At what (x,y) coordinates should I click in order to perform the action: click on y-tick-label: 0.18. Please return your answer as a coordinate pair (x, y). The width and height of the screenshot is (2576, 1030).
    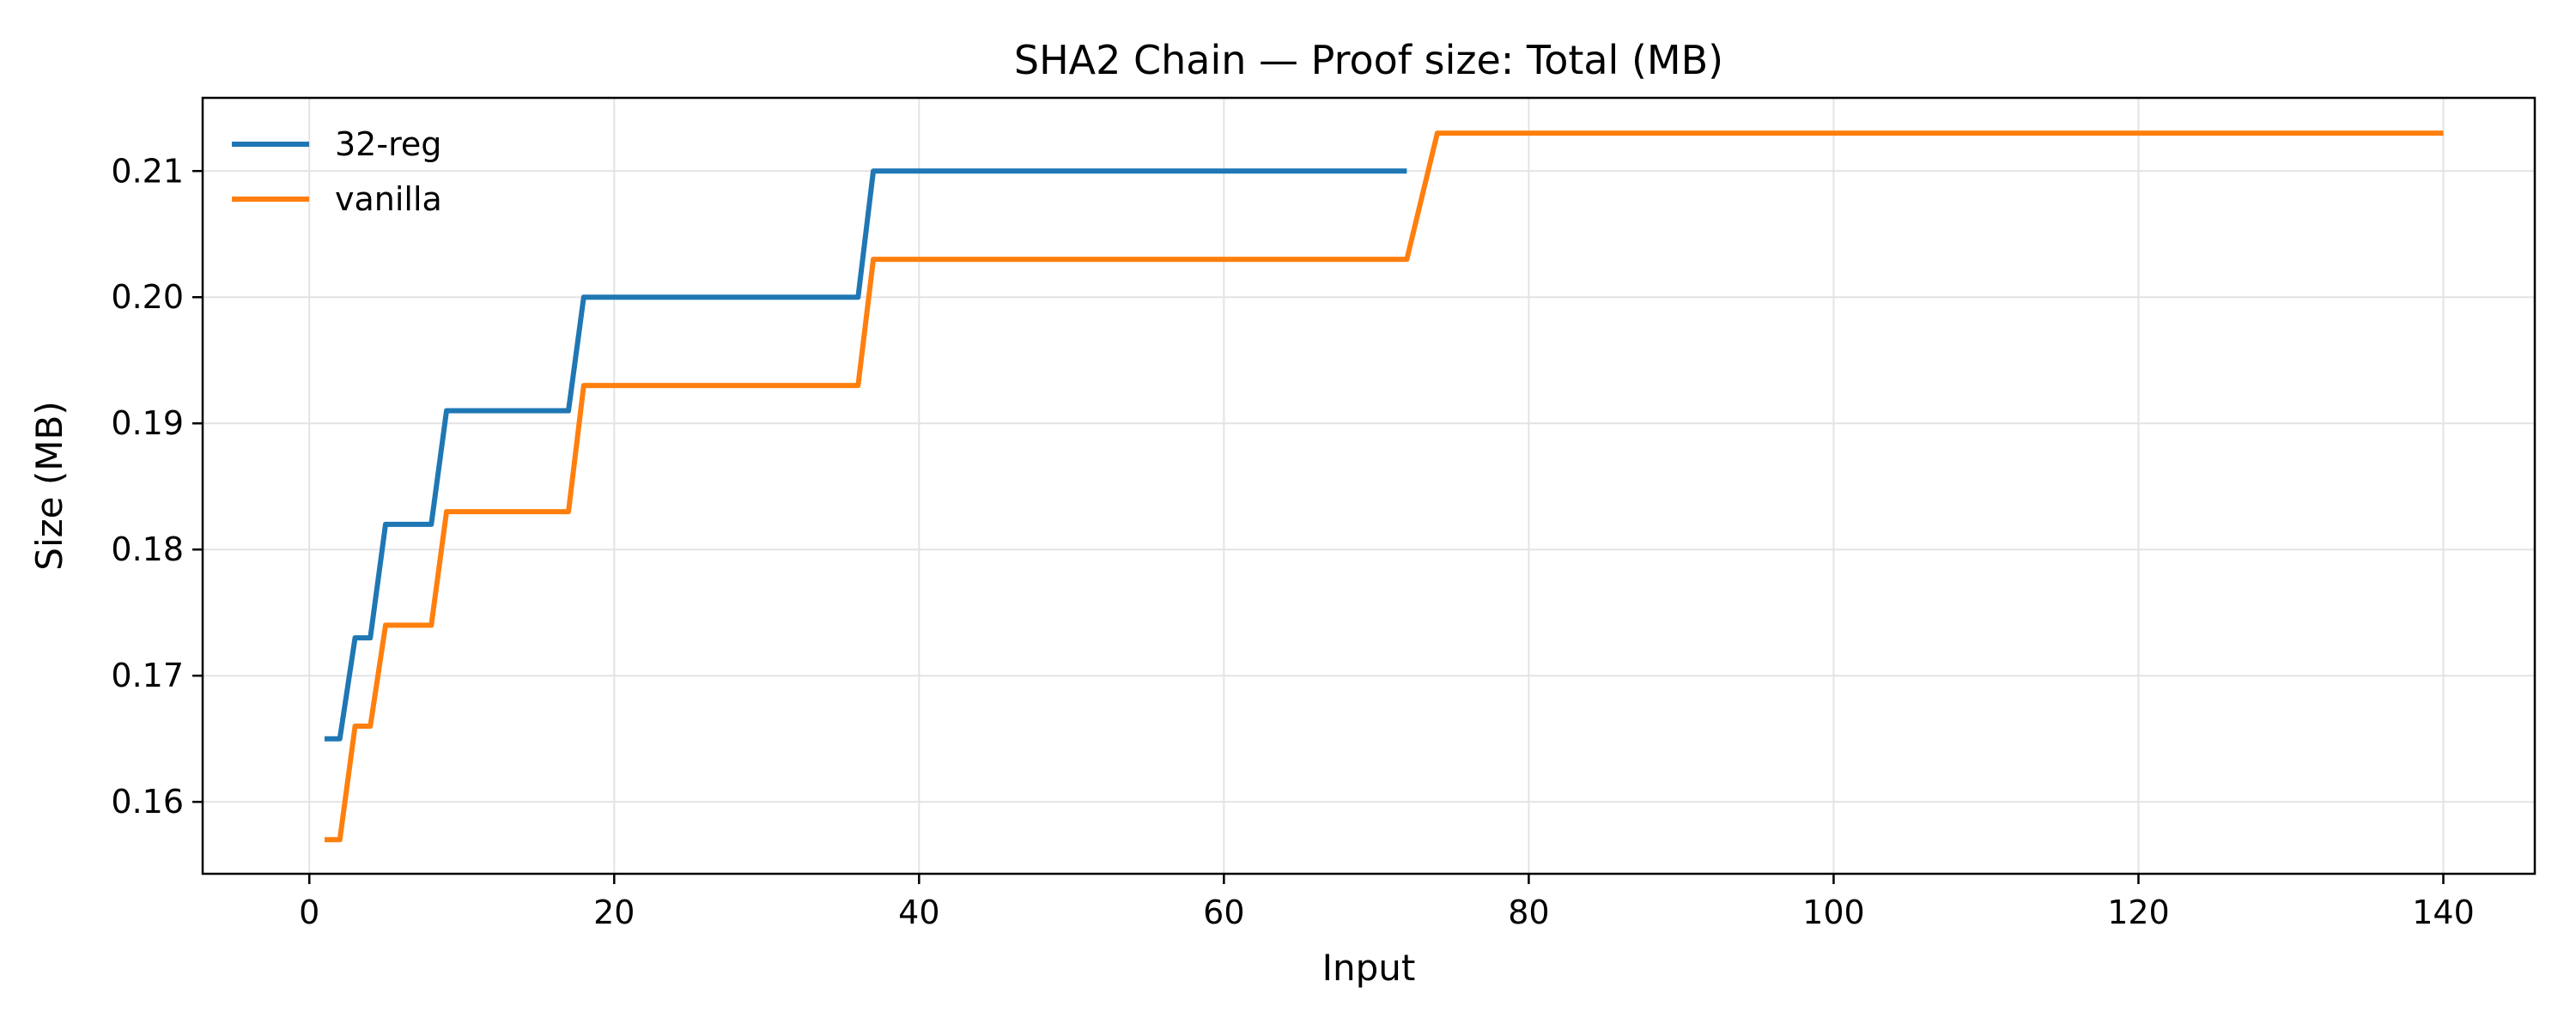
    Looking at the image, I should click on (148, 549).